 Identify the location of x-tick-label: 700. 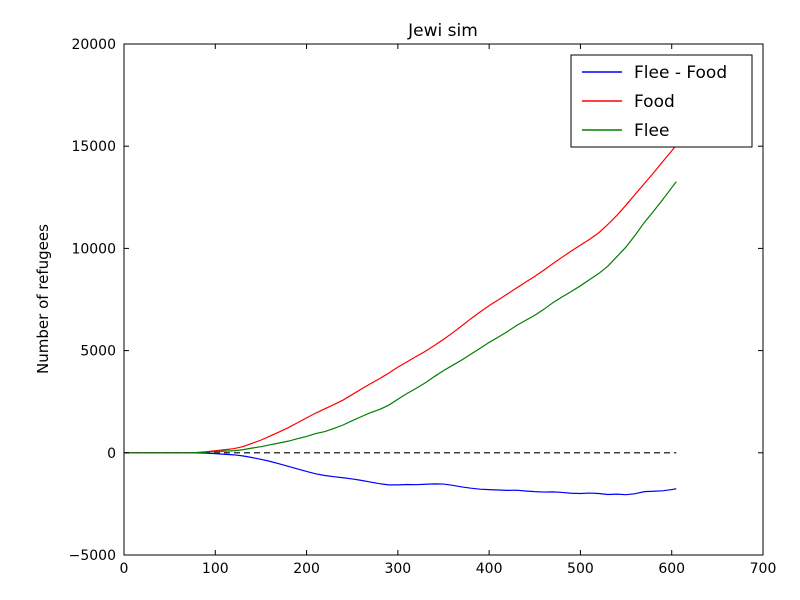
(763, 569).